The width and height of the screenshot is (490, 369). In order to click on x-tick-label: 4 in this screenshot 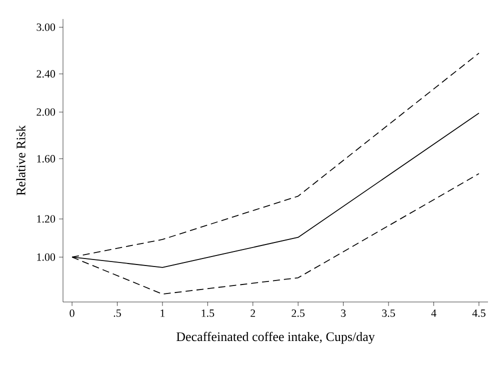, I will do `click(433, 313)`.